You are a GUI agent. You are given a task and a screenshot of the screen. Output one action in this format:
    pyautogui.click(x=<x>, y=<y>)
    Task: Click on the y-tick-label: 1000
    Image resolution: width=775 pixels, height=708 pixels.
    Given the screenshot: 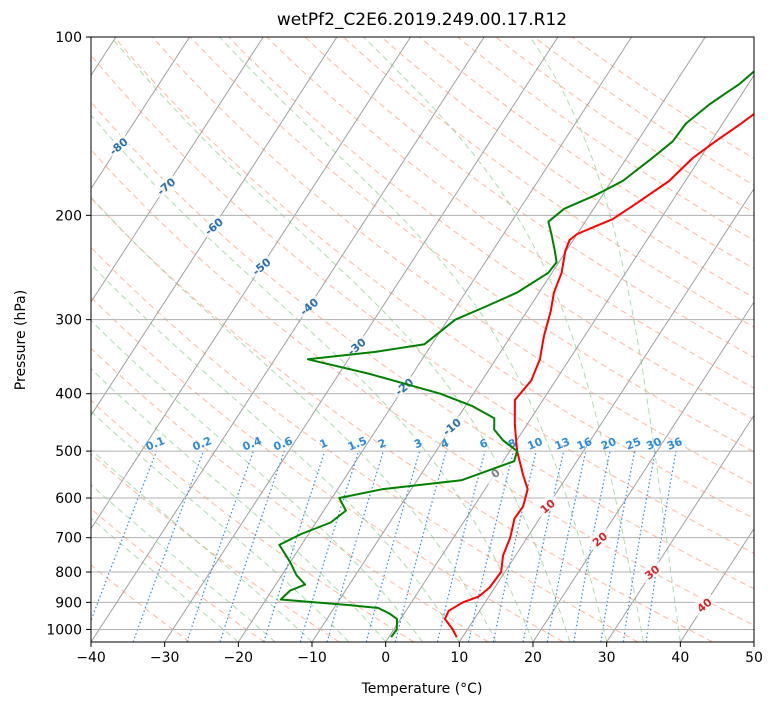 What is the action you would take?
    pyautogui.click(x=64, y=630)
    